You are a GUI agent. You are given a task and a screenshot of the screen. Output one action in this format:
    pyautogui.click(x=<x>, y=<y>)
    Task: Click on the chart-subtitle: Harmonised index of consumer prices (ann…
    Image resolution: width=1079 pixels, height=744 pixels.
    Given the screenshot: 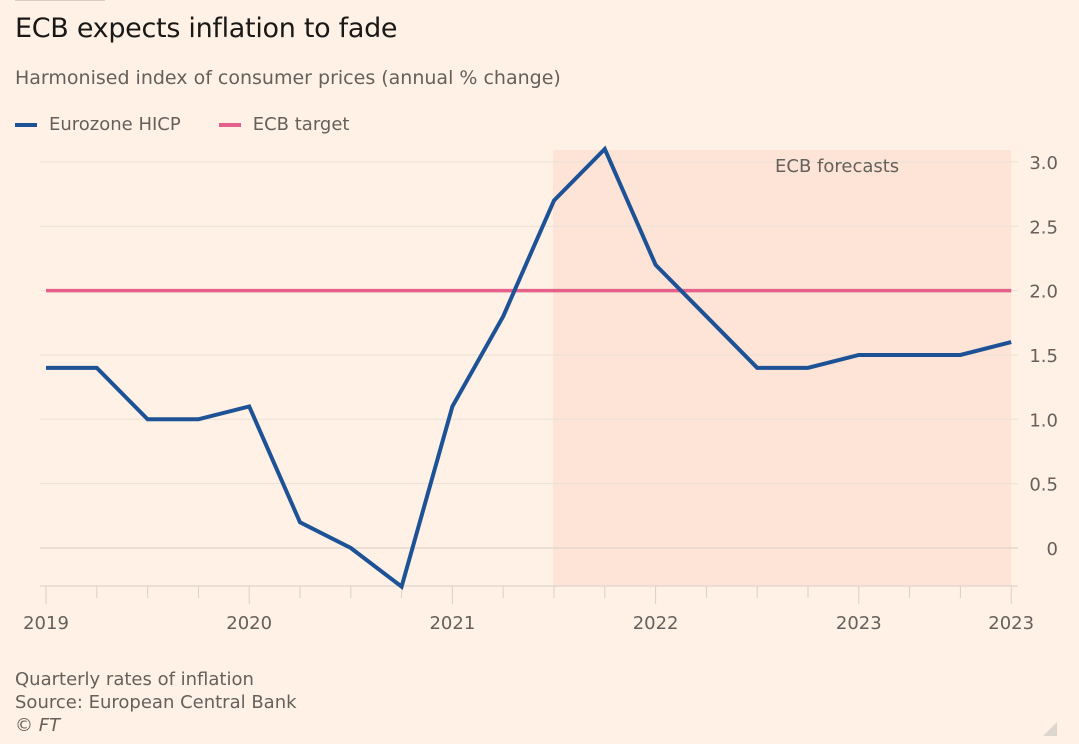 What is the action you would take?
    pyautogui.click(x=288, y=78)
    